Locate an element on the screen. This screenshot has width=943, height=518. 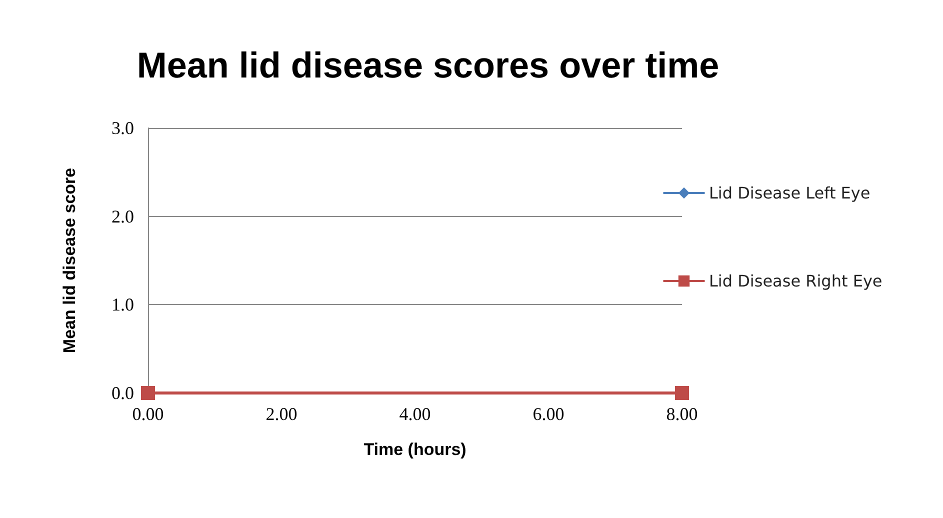
y-tick-label: 3.0 is located at coordinates (123, 128).